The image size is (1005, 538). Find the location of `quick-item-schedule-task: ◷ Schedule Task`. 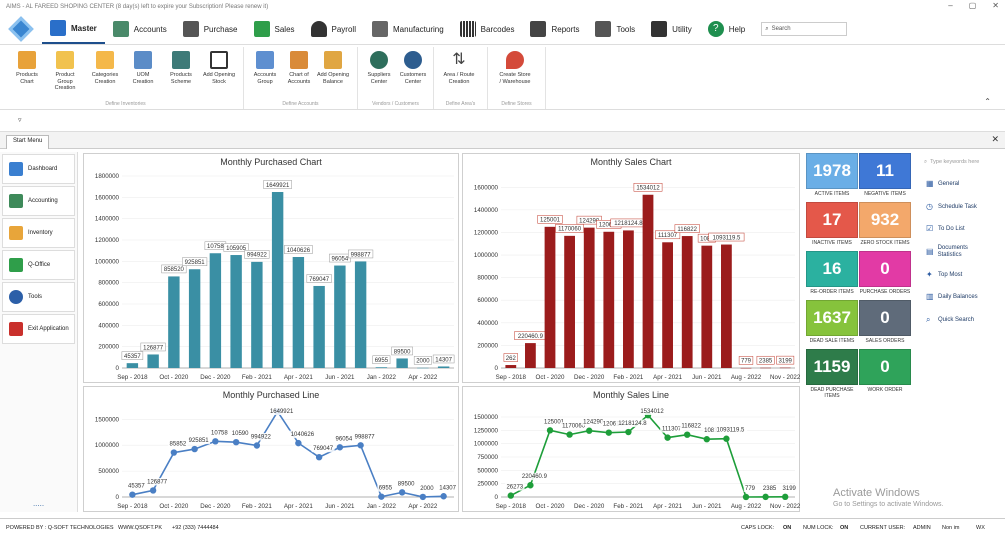

quick-item-schedule-task: ◷ Schedule Task is located at coordinates (951, 206).